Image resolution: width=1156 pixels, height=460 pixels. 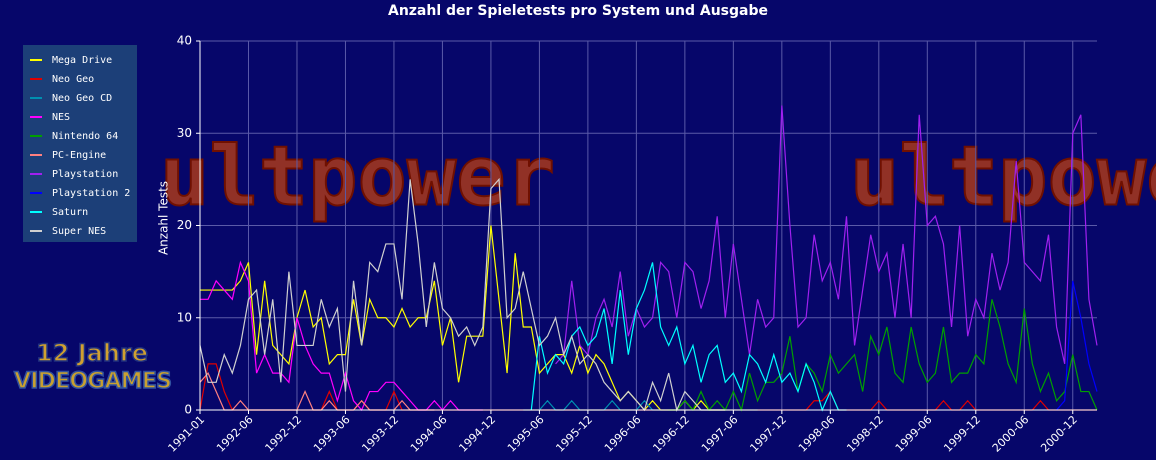 What do you see at coordinates (85, 136) in the screenshot?
I see `legend-label: Nintendo 64` at bounding box center [85, 136].